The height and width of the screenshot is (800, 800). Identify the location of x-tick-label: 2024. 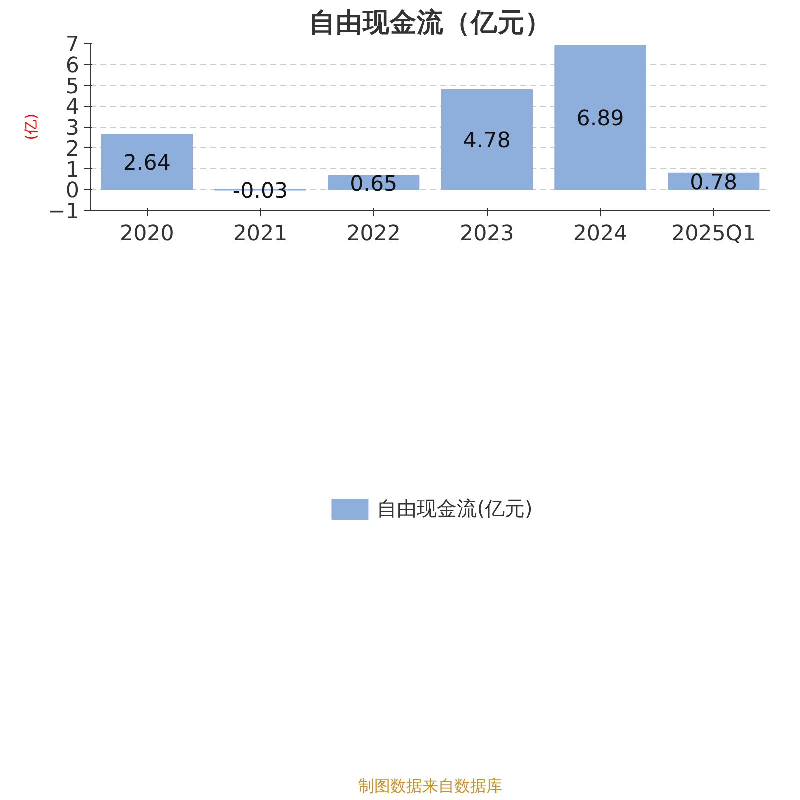
(600, 234).